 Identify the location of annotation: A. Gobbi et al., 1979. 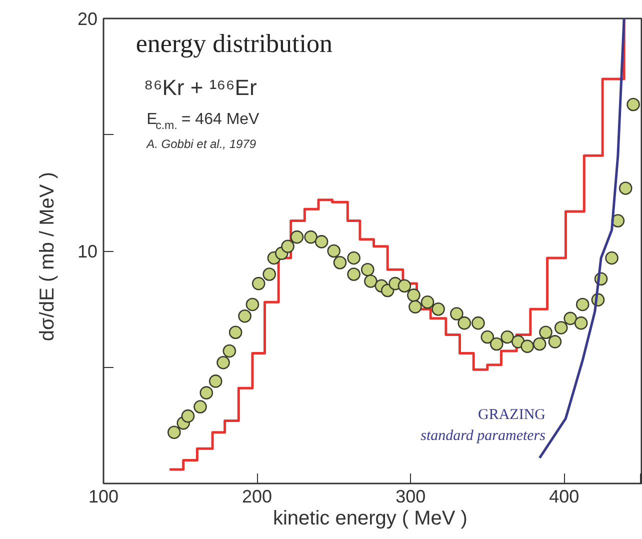
(201, 144).